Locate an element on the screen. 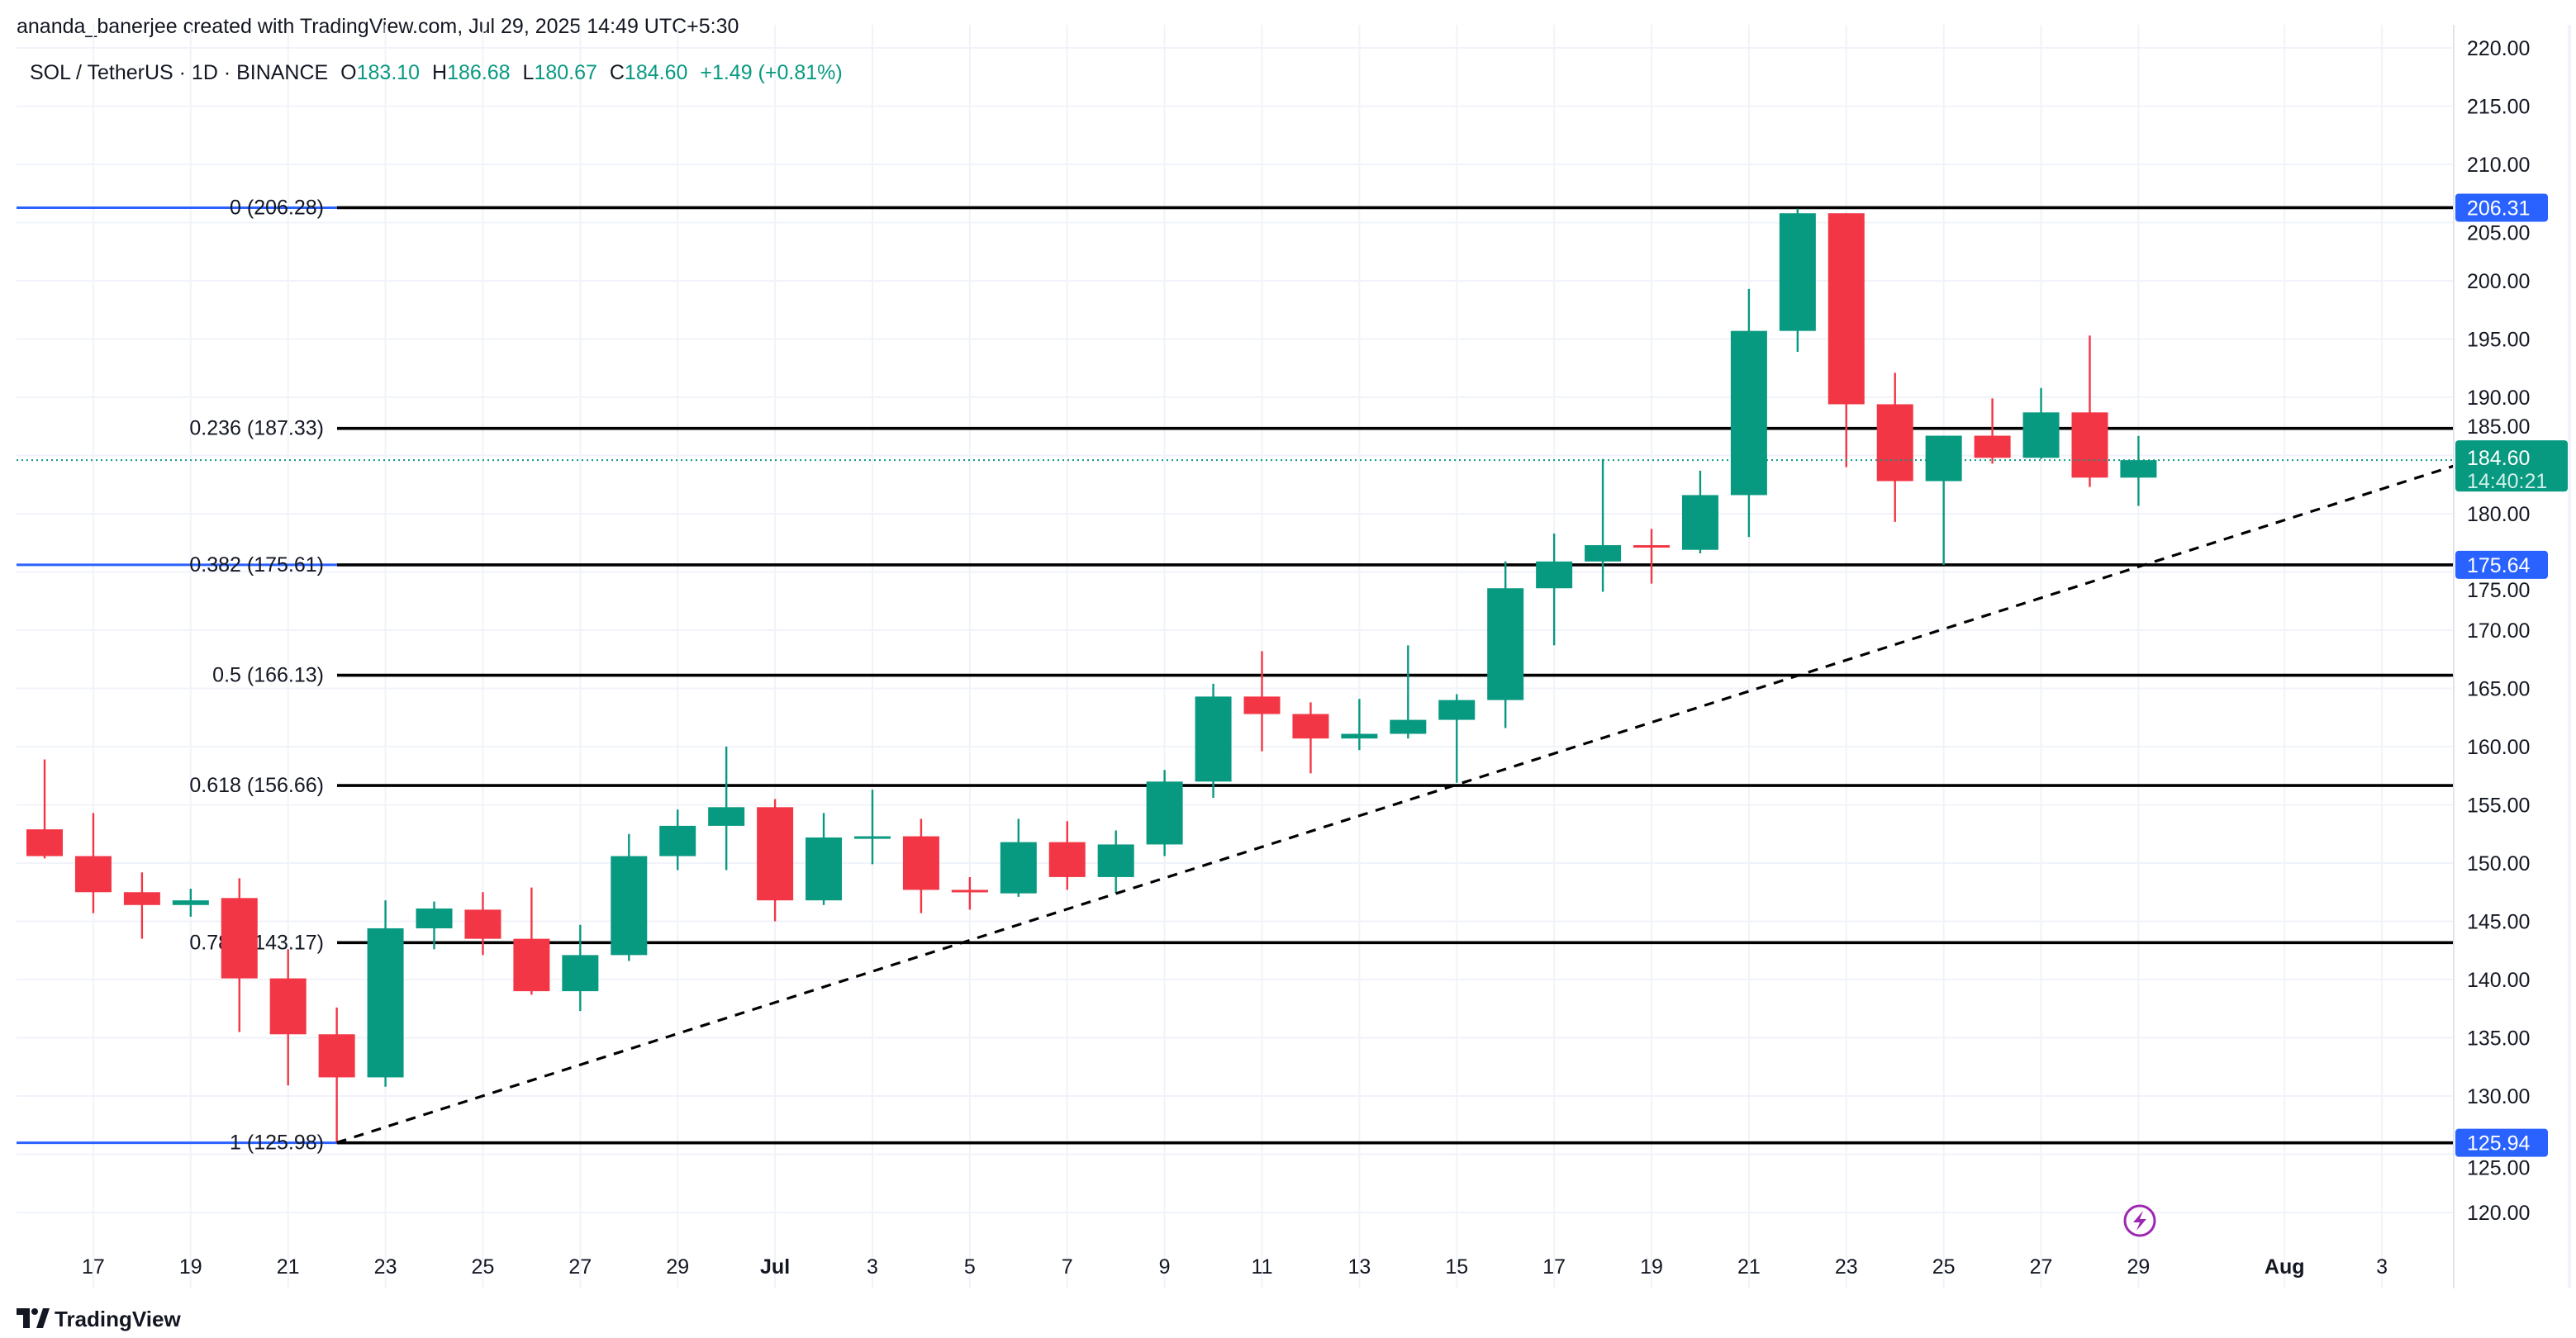  legend-low: 180.67 is located at coordinates (565, 72).